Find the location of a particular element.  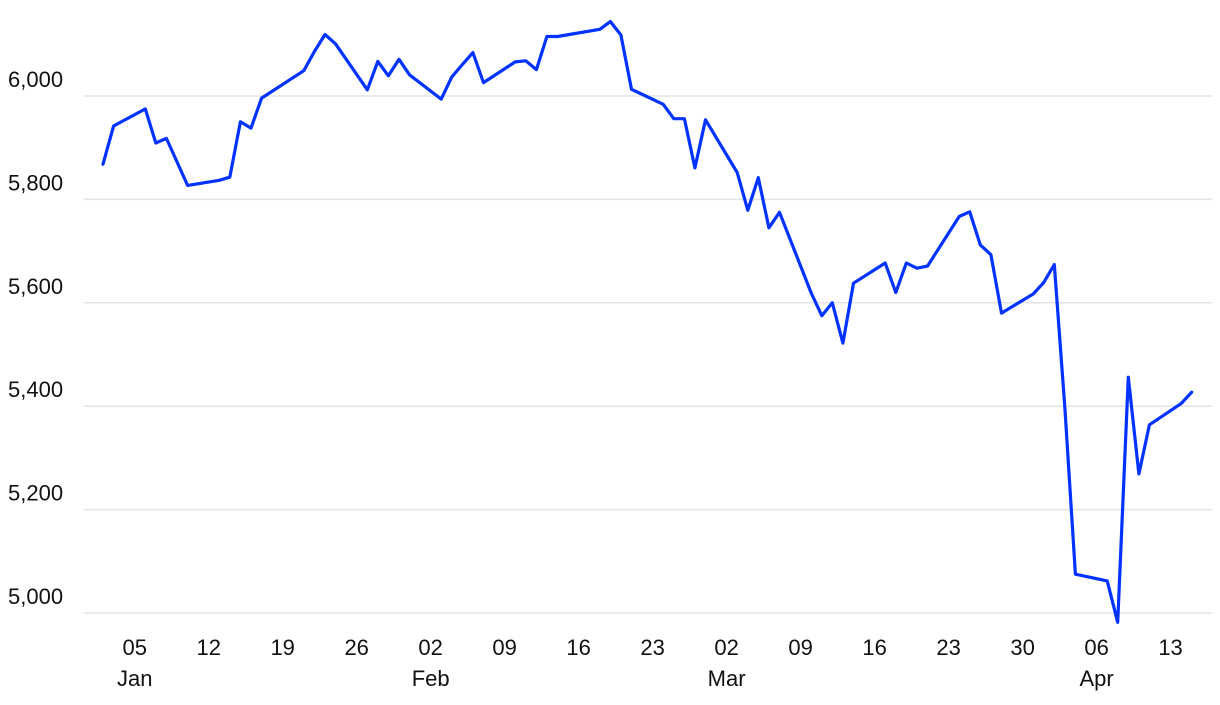

x-axis-labels: 05 12 19 26 02 09 16 23 02 09 16 23 30 06 13 is located at coordinates (652, 647).